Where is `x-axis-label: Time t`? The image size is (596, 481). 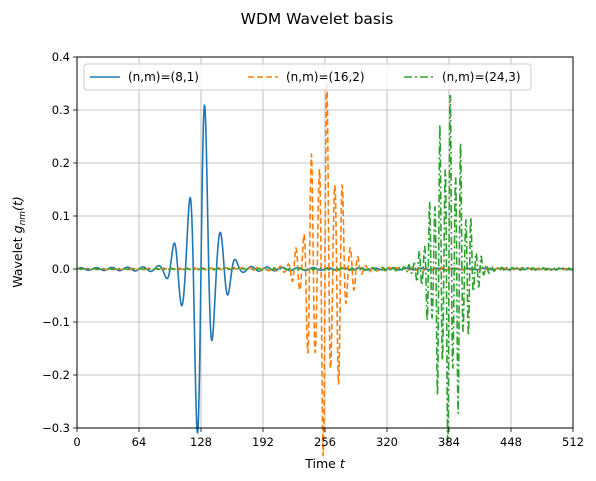
x-axis-label: Time t is located at coordinates (325, 463).